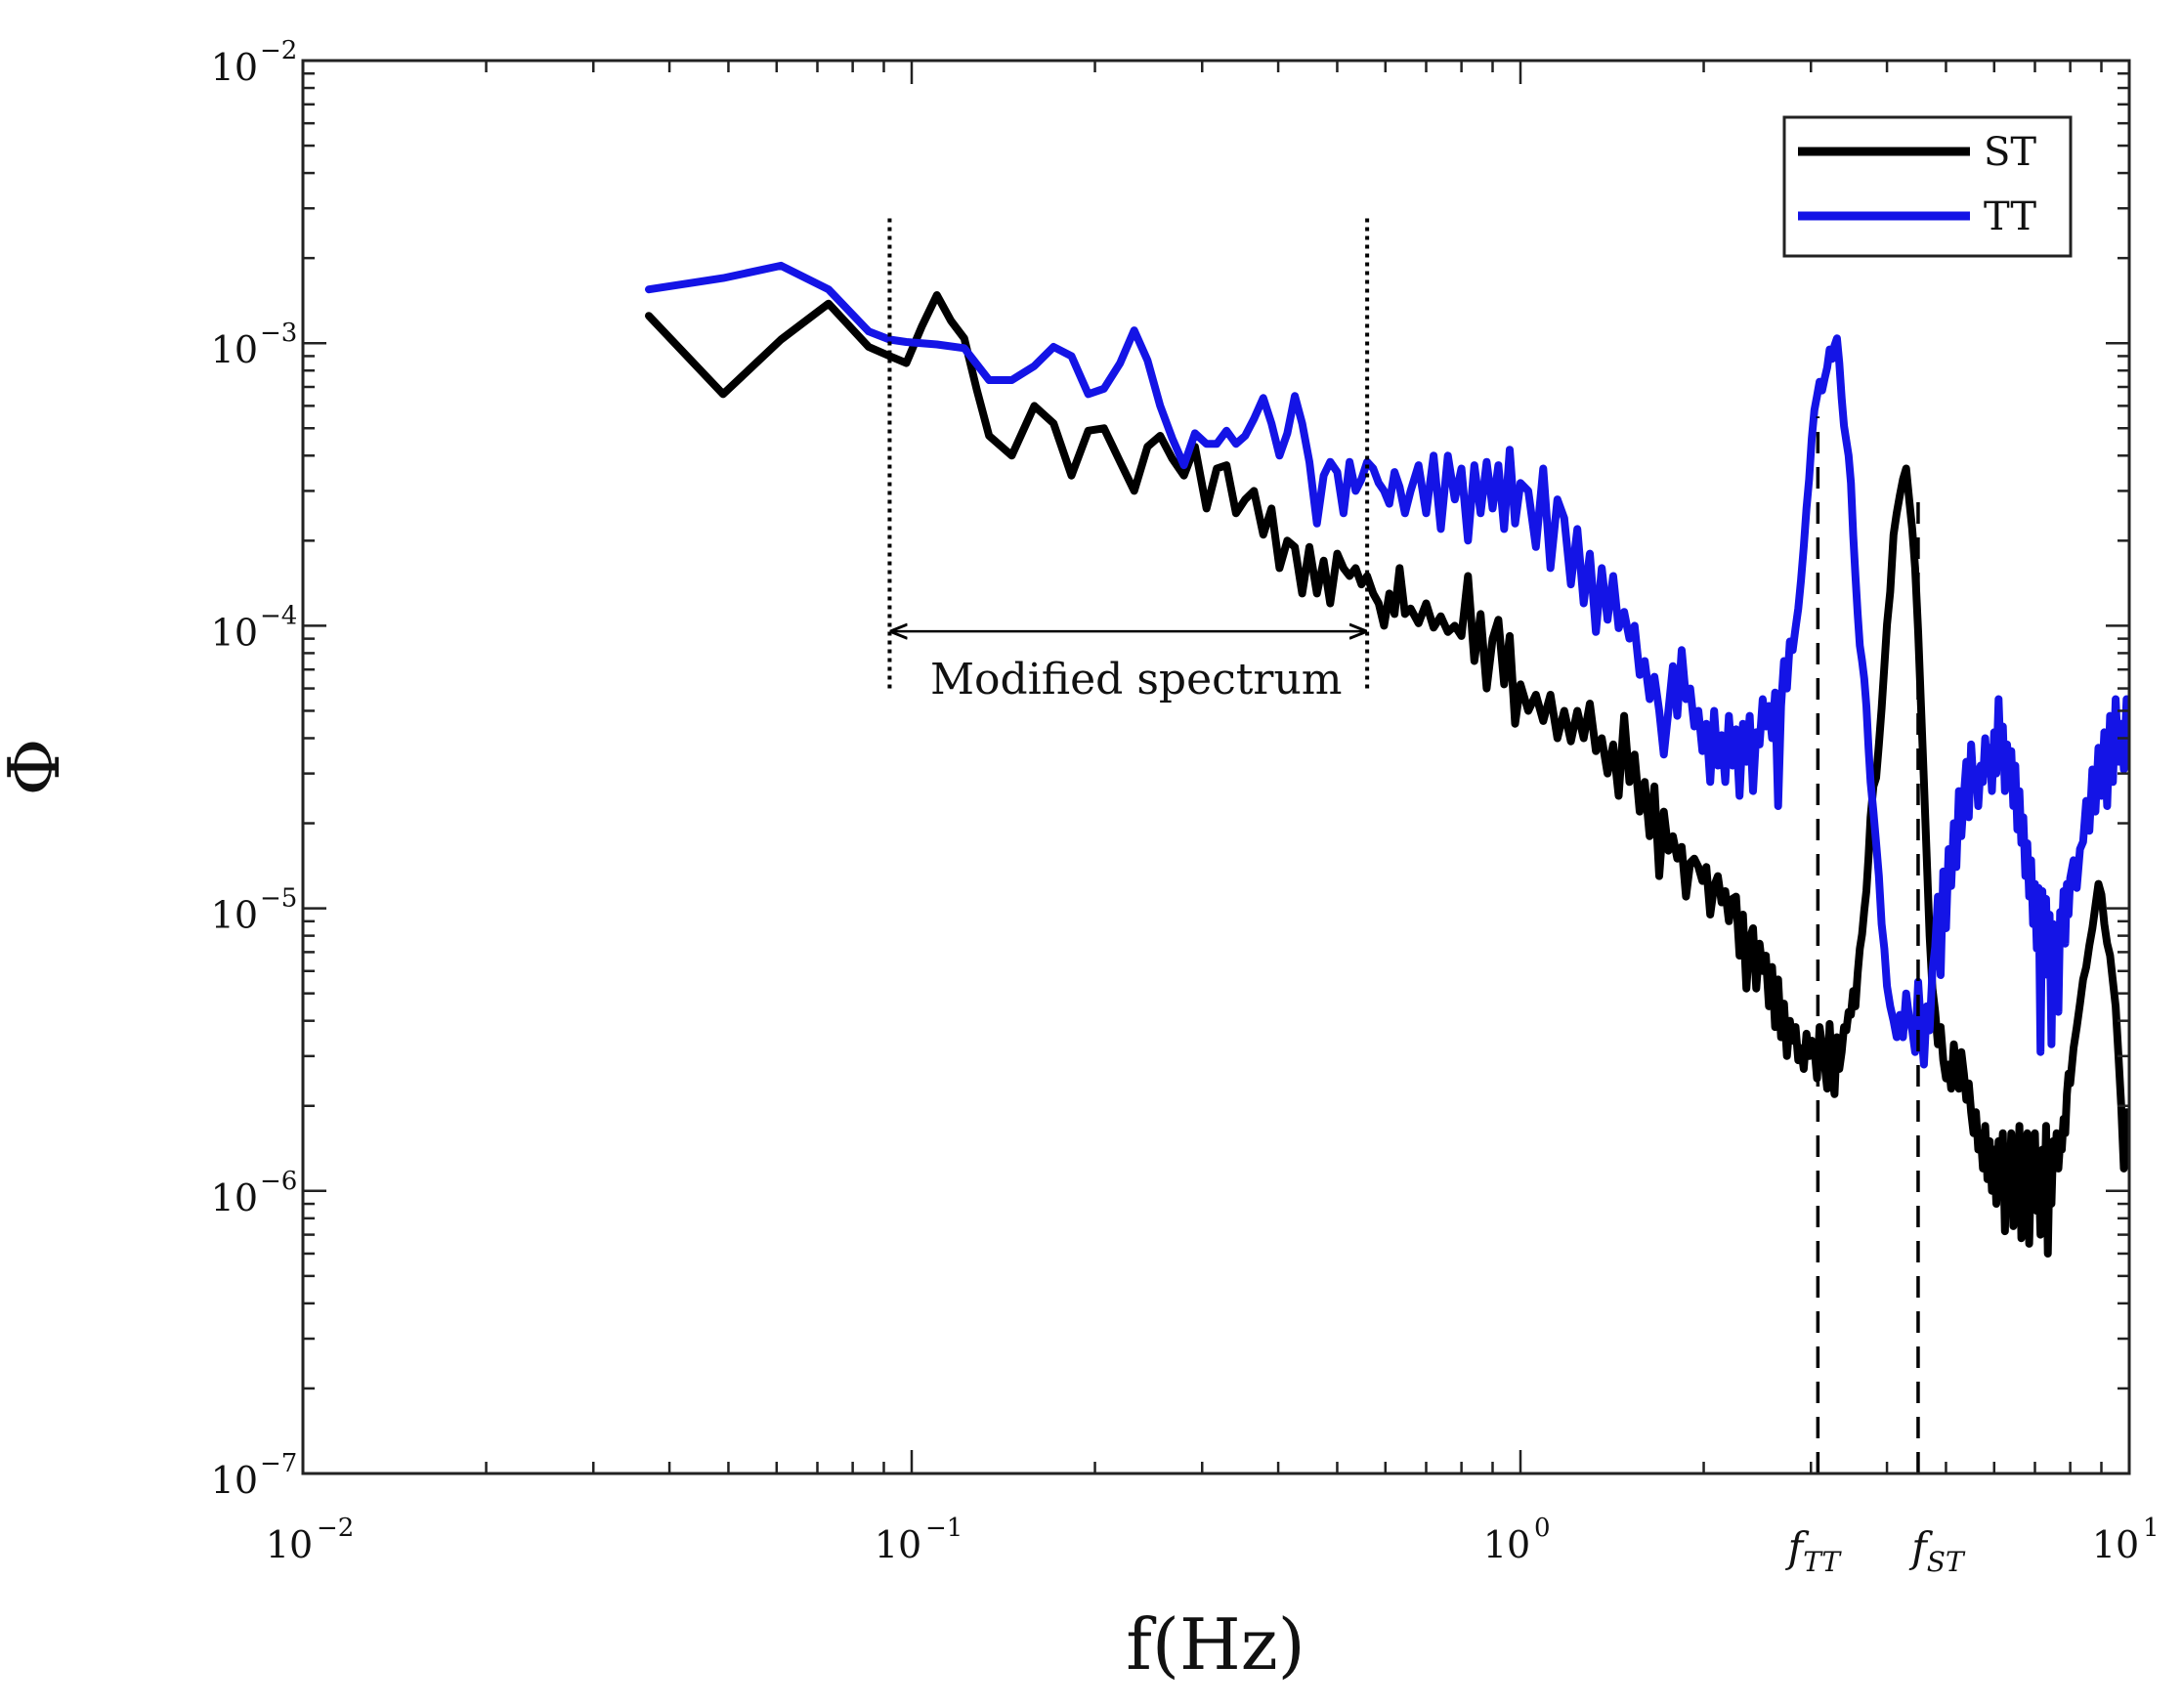 This screenshot has height=1708, width=2182. I want to click on legend-label-tt: TT, so click(2010, 216).